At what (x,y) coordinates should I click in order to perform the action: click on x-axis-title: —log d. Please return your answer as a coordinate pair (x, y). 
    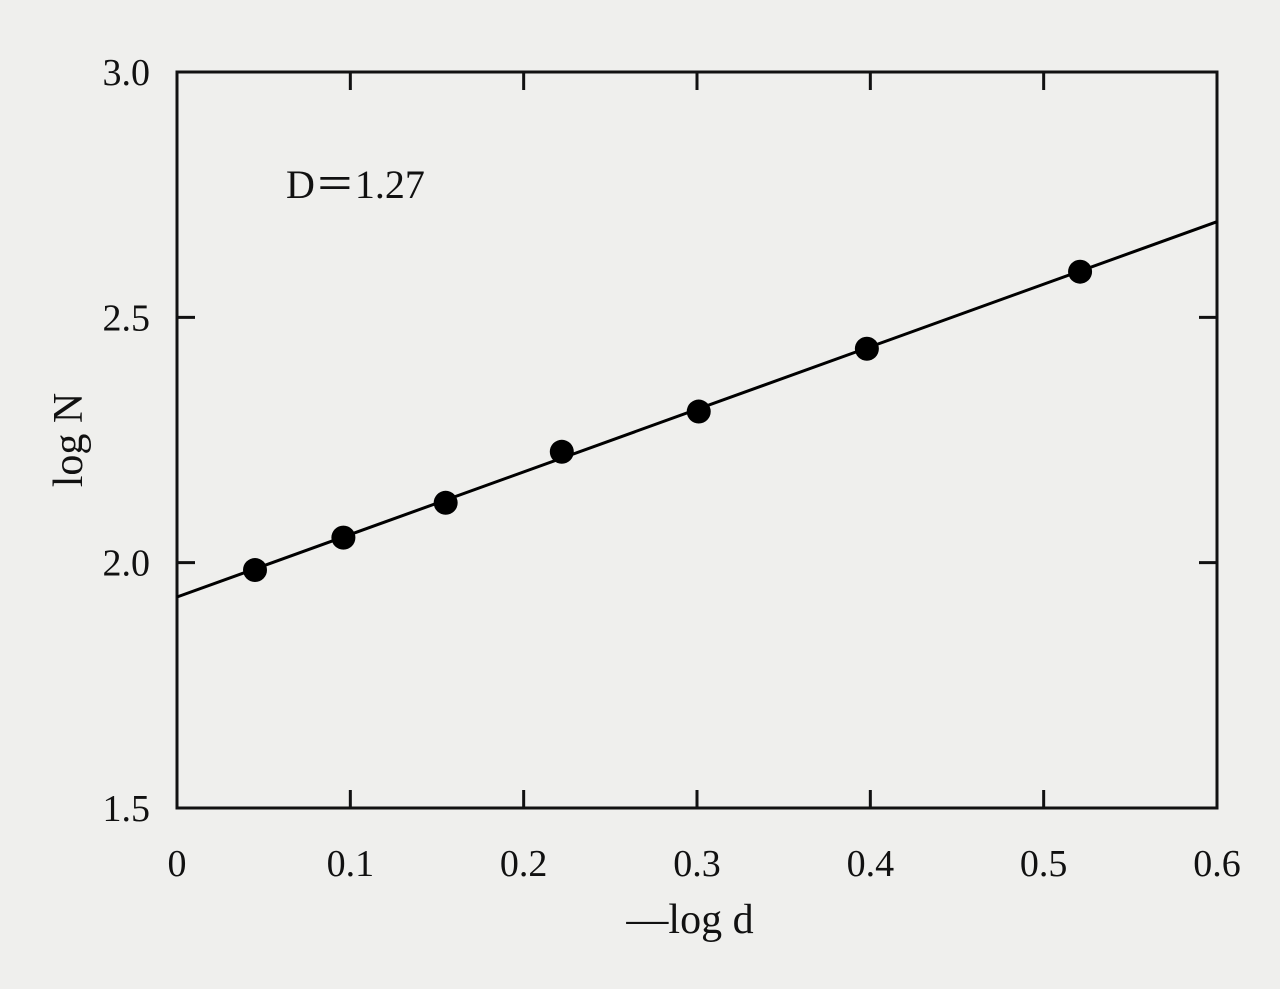
    Looking at the image, I should click on (689, 920).